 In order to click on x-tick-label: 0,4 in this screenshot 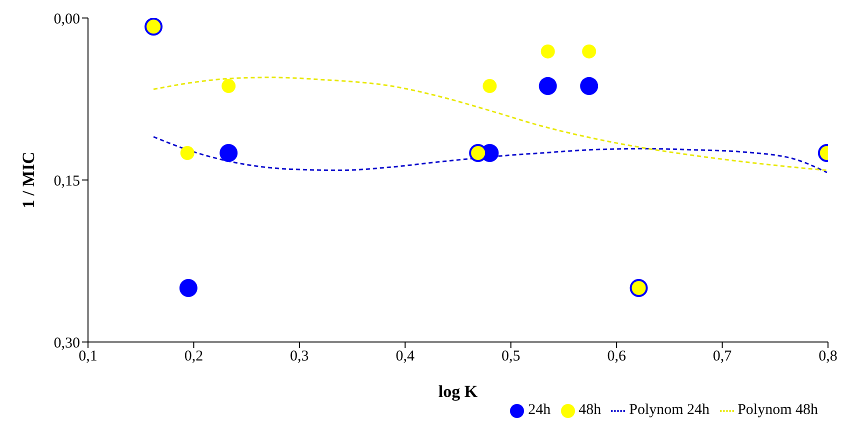, I will do `click(406, 356)`.